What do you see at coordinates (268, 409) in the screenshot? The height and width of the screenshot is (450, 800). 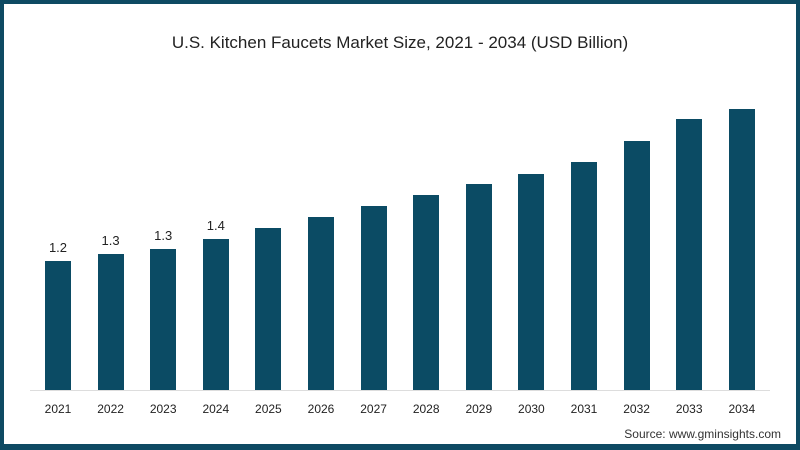 I see `x-tick-label: 2025` at bounding box center [268, 409].